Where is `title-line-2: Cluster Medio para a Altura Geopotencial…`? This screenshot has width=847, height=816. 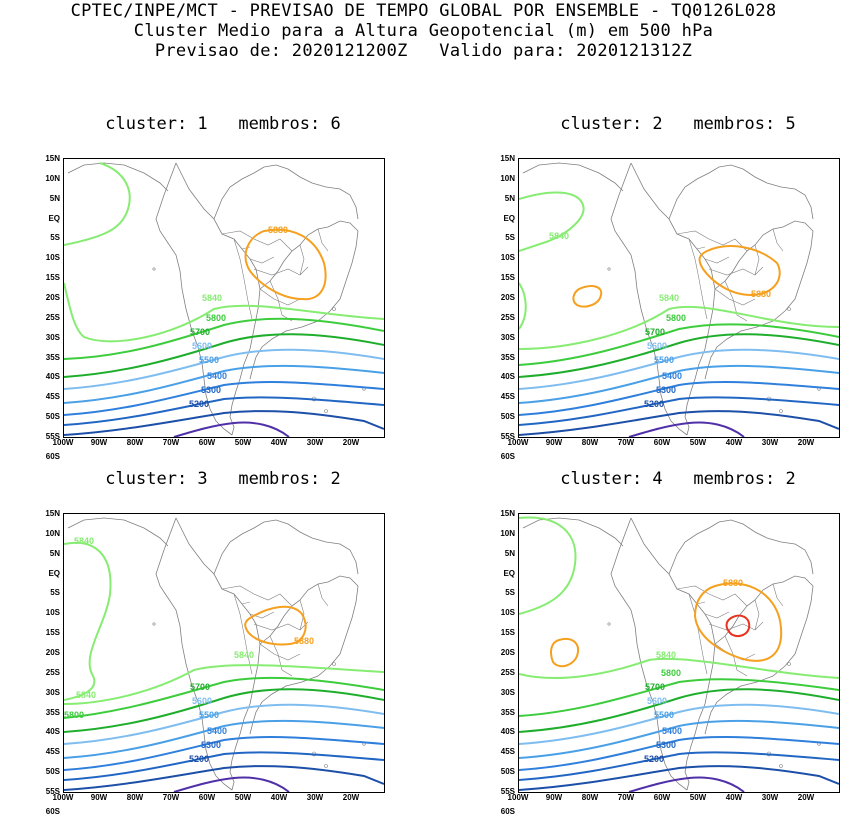
title-line-2: Cluster Medio para a Altura Geopotencial… is located at coordinates (423, 31).